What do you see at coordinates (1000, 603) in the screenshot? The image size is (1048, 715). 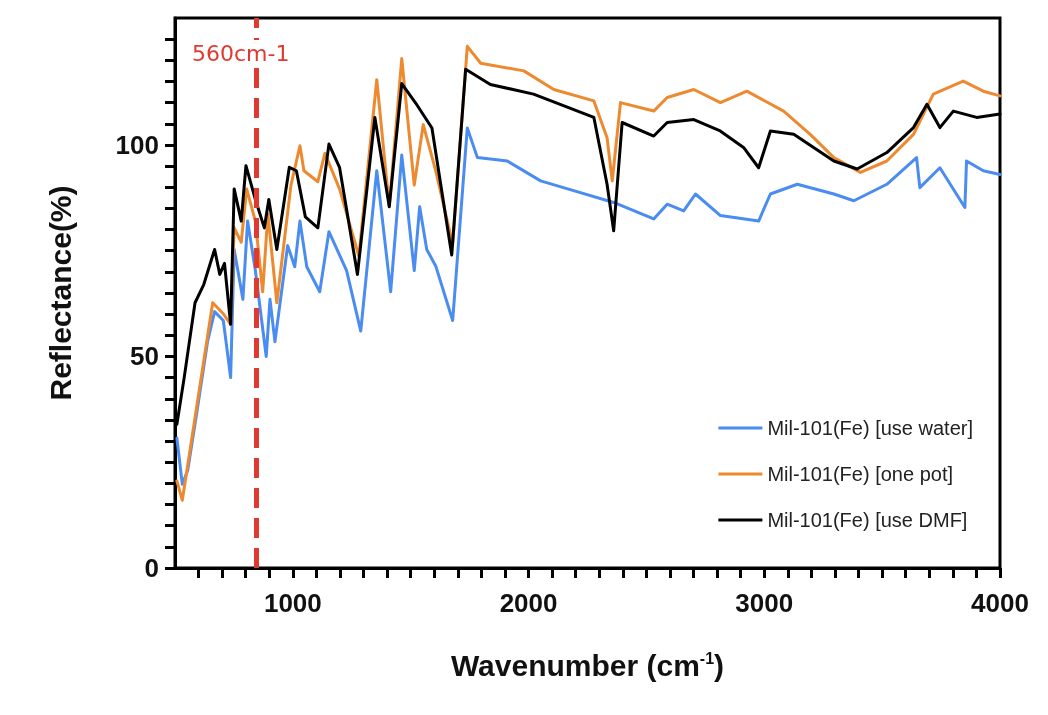 I see `x-tick-label: 4000` at bounding box center [1000, 603].